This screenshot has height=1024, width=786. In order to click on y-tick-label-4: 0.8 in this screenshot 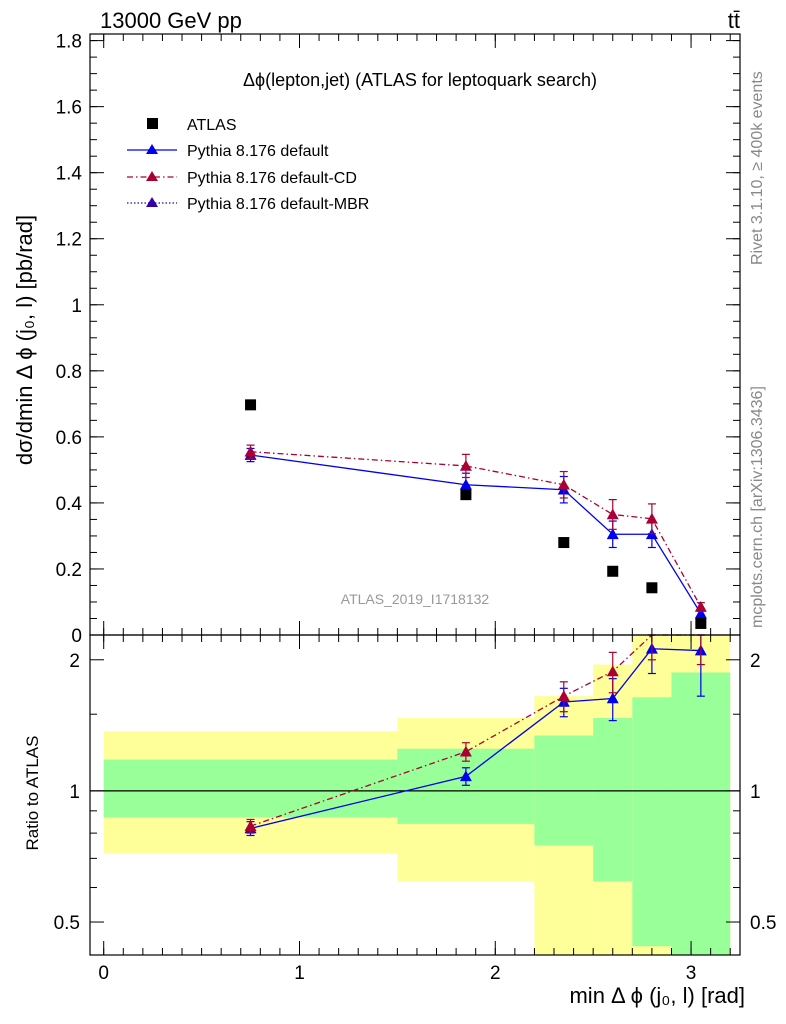, I will do `click(69, 372)`.